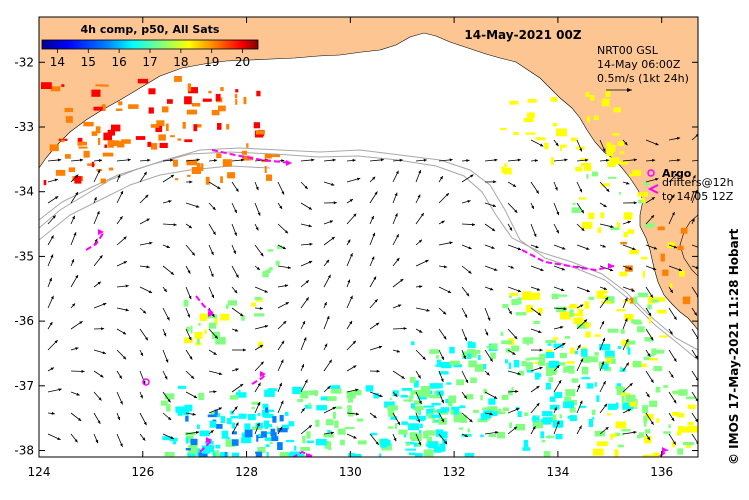 Image resolution: width=749 pixels, height=500 pixels. Describe the element at coordinates (150, 29) in the screenshot. I see `colorbar-title: 4h comp, p50, All Sats` at that location.